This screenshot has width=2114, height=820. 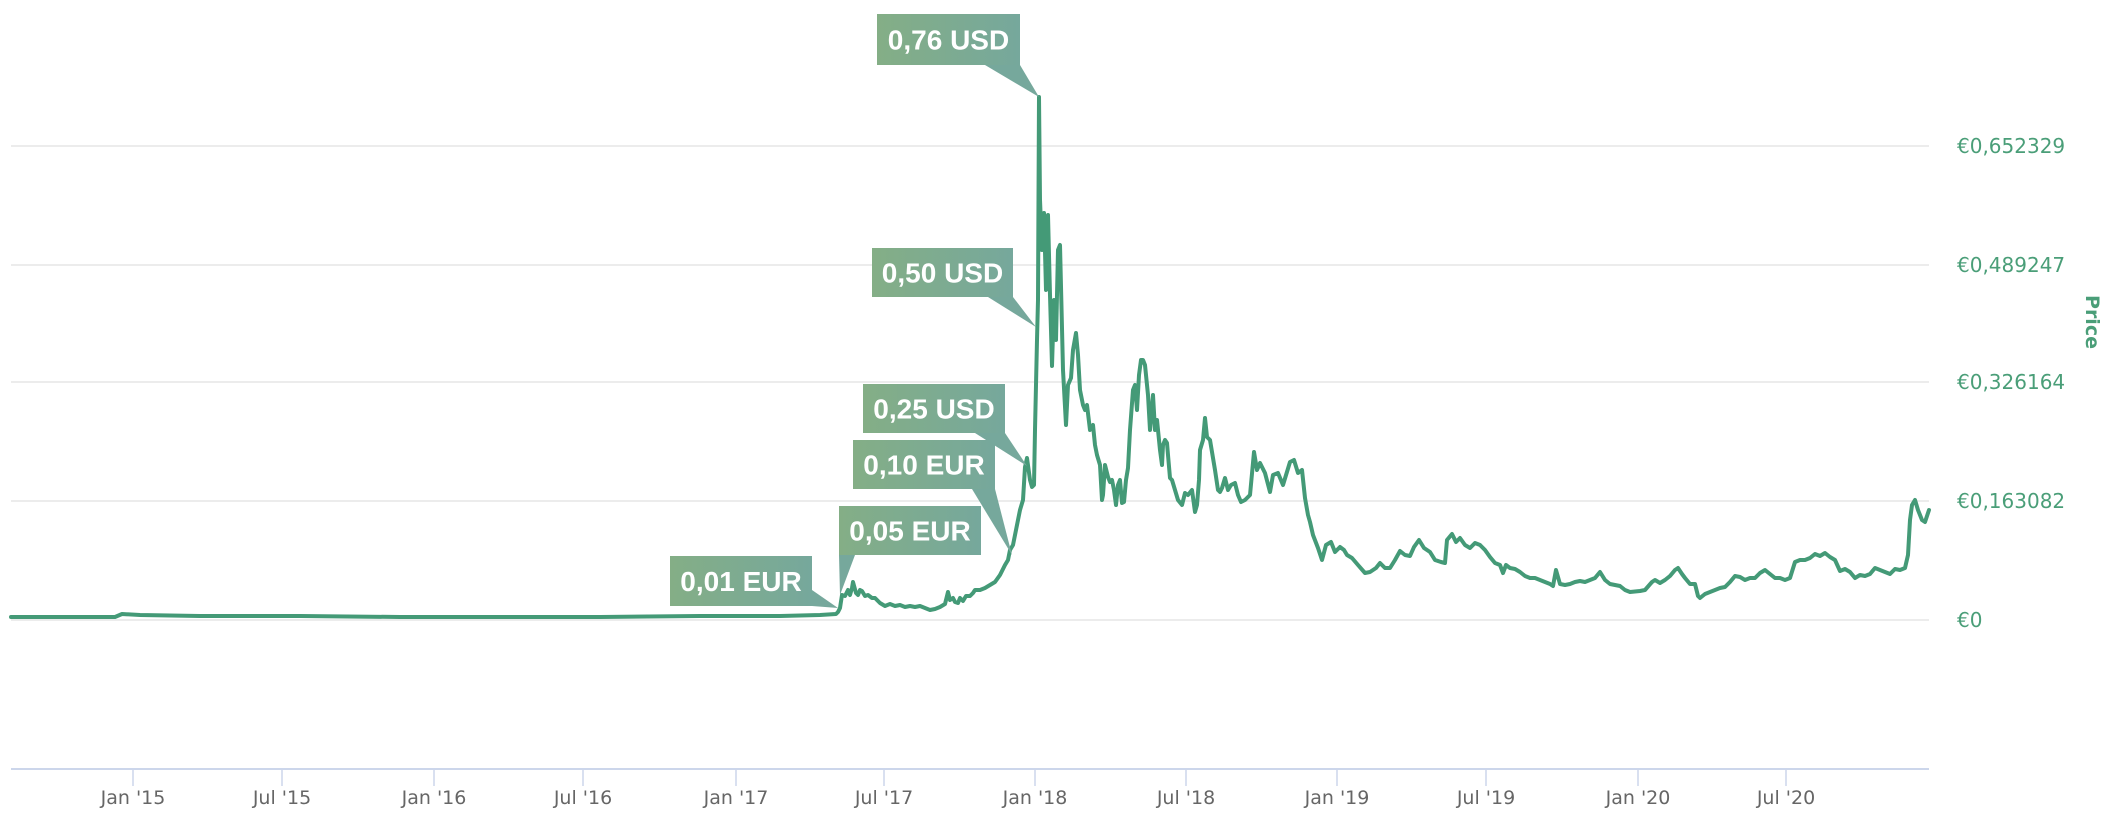 What do you see at coordinates (2011, 265) in the screenshot?
I see `y-tick-label: €0,489247` at bounding box center [2011, 265].